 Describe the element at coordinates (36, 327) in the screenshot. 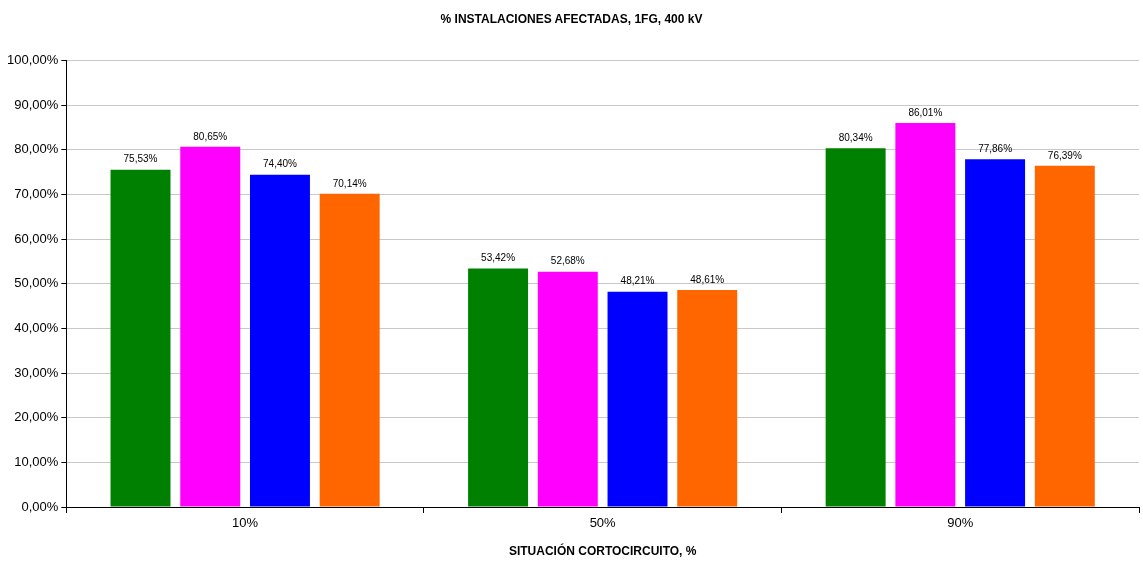

I see `y-tick-label: 40,00%` at that location.